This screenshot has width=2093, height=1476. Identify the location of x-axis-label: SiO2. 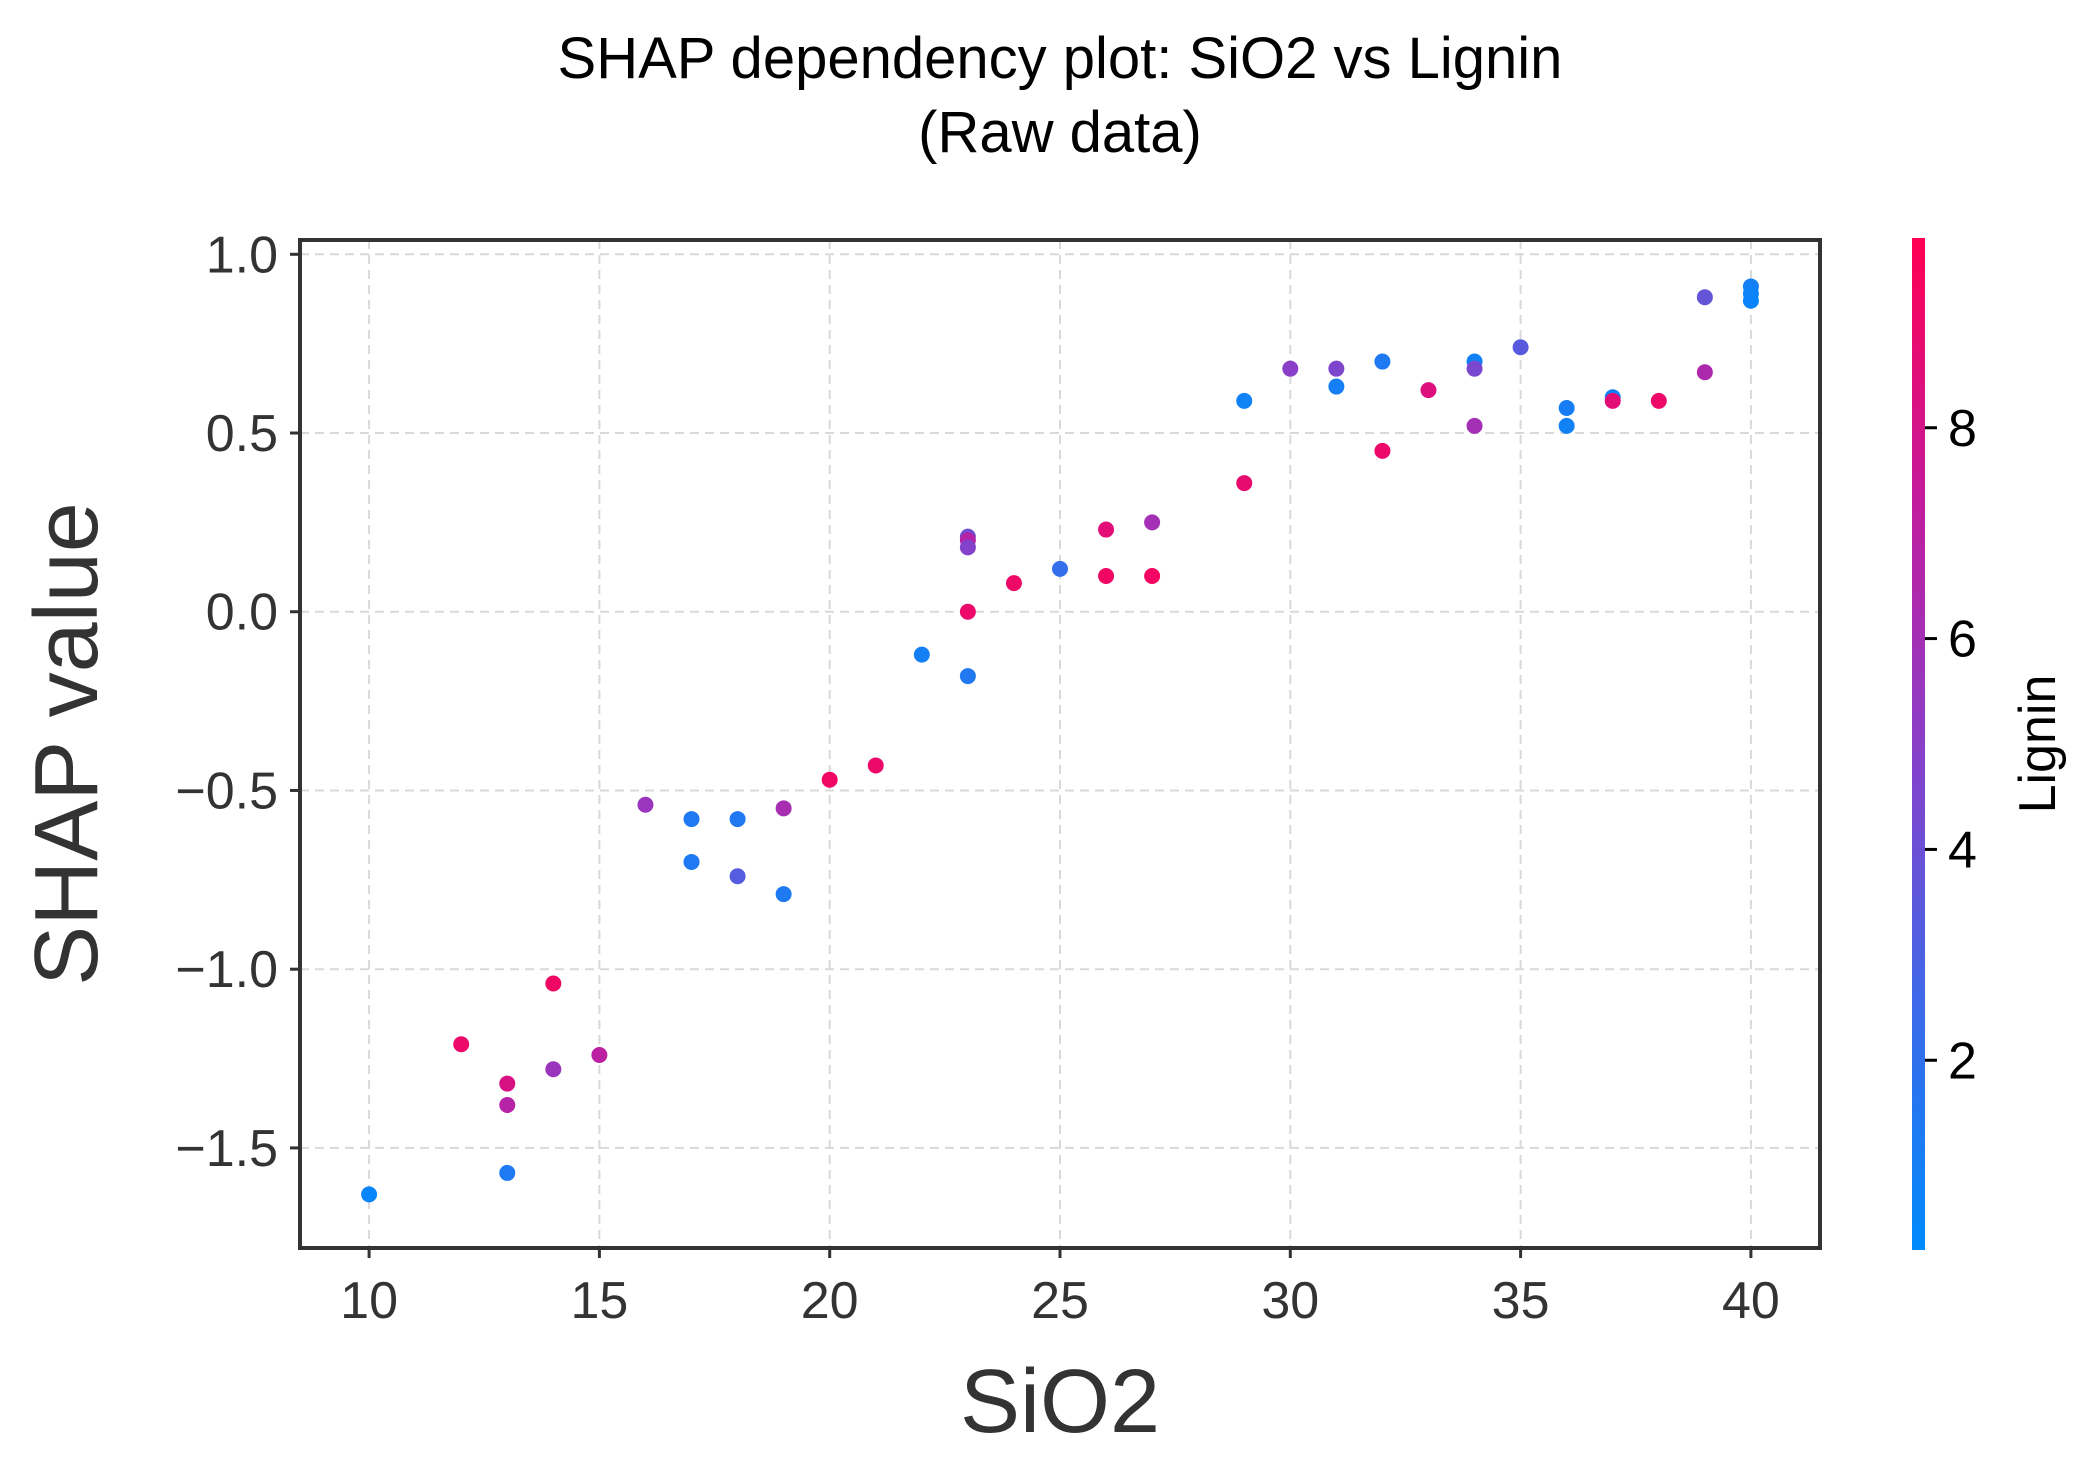
(1060, 1402).